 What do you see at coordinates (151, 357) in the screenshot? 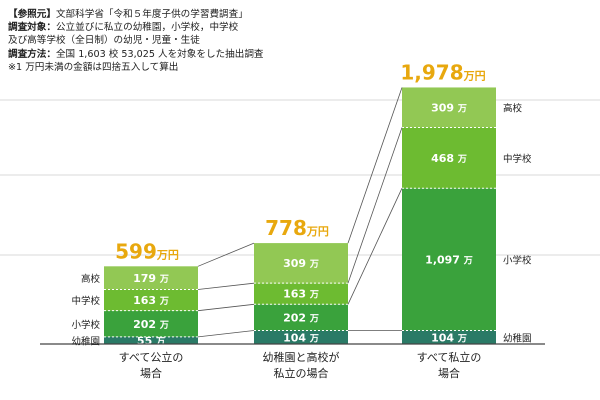
I see `category-label-1-line-1: すべて公立の` at bounding box center [151, 357].